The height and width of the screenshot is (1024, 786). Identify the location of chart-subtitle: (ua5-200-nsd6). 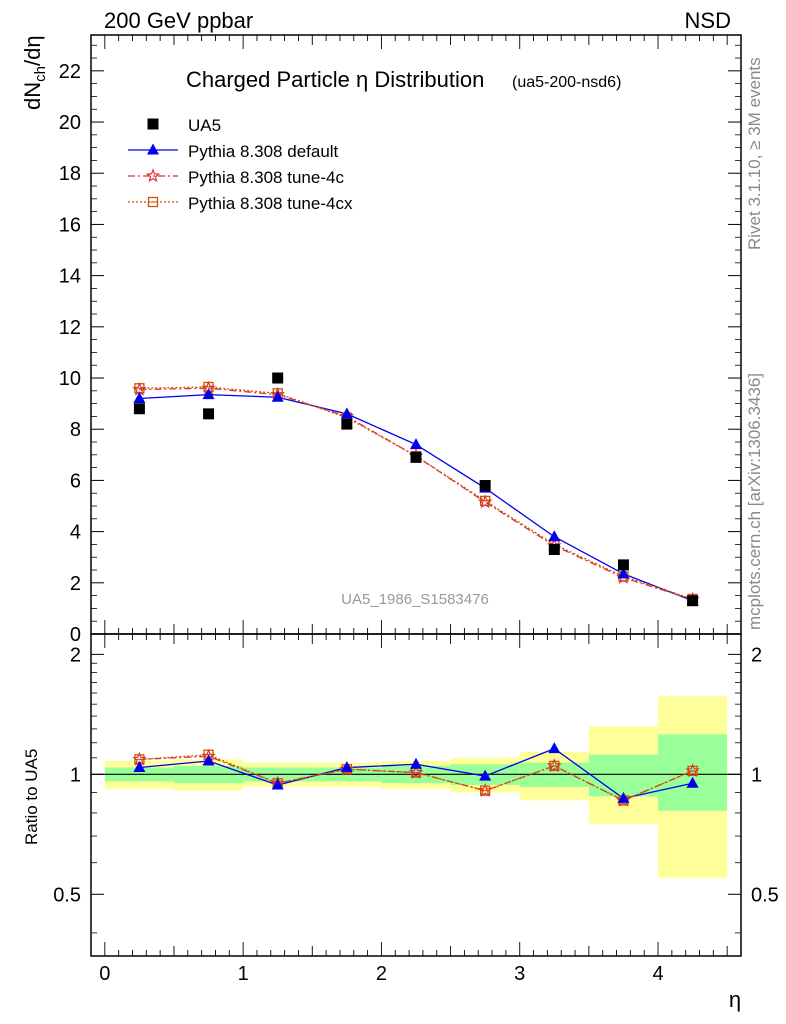
(566, 82).